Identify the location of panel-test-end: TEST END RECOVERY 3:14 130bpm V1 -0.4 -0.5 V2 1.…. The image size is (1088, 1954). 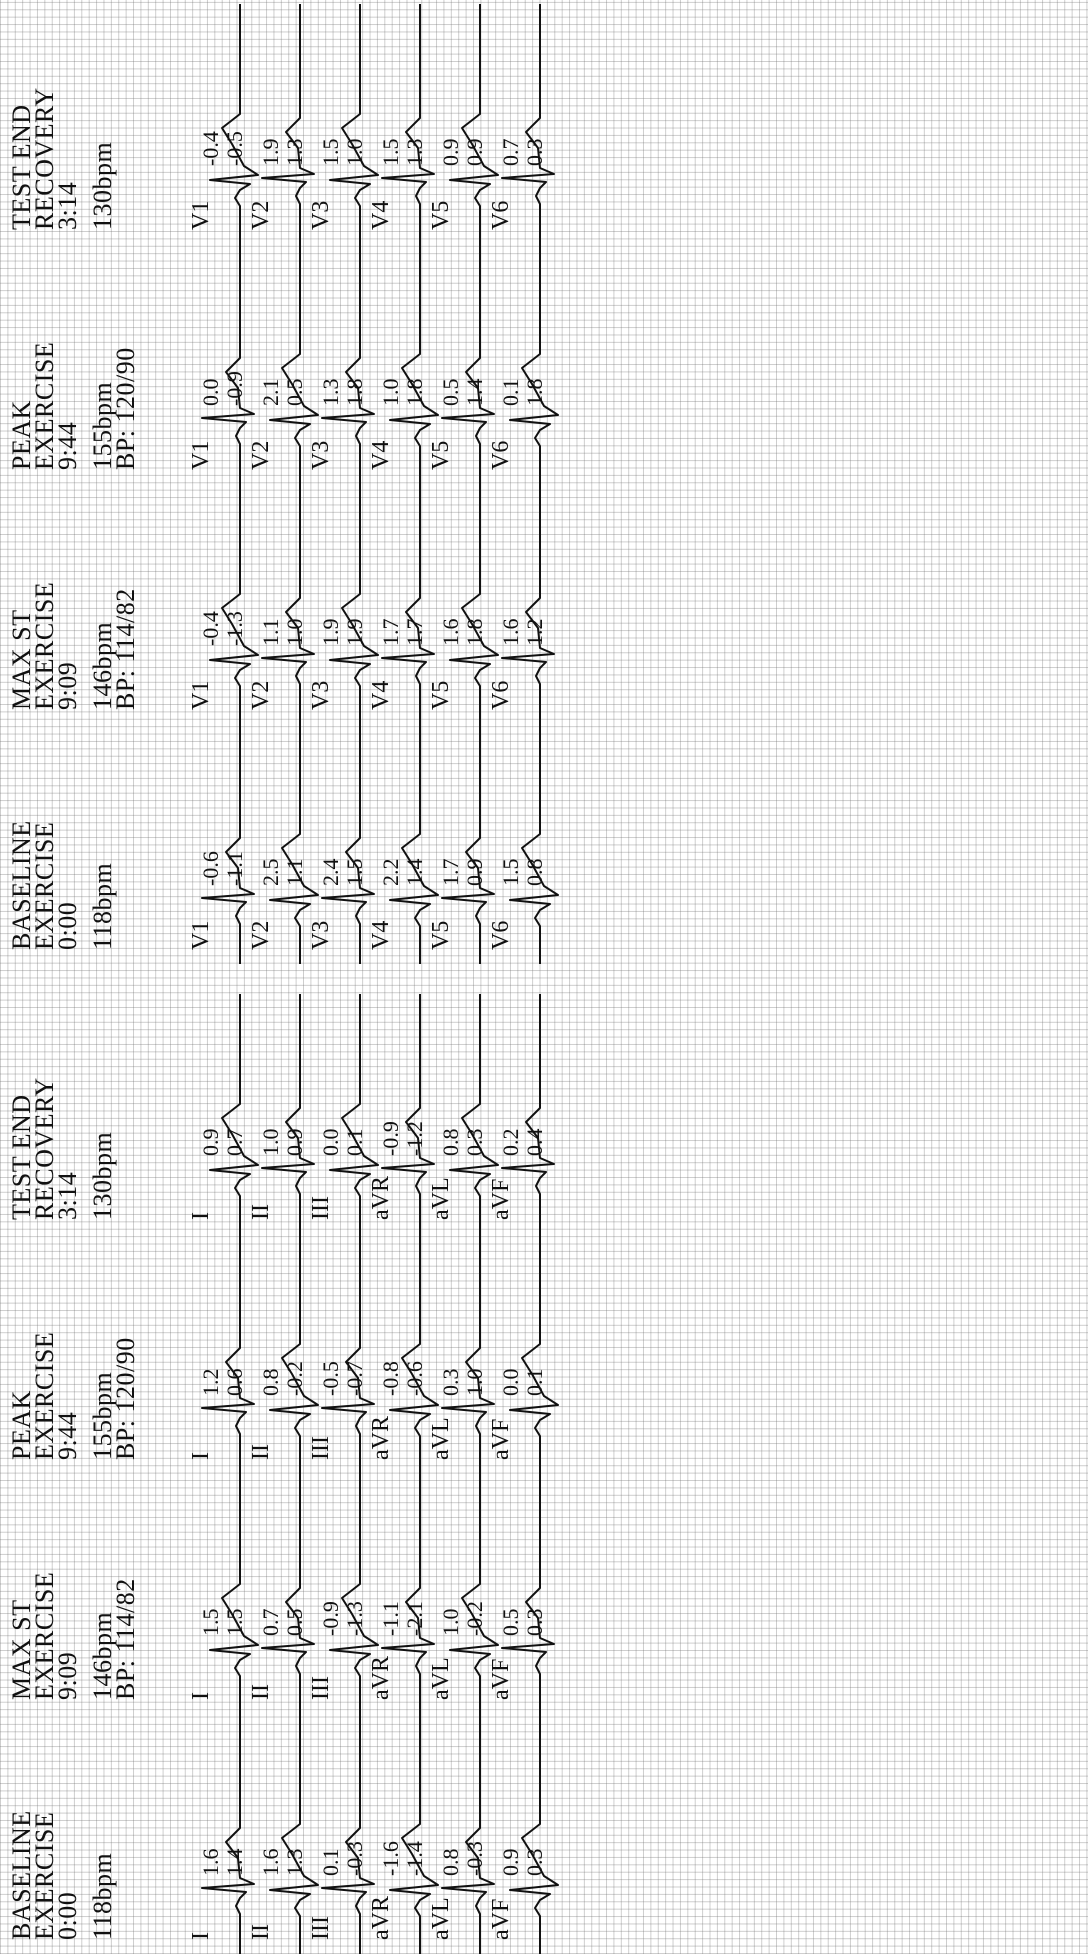
(277, 124).